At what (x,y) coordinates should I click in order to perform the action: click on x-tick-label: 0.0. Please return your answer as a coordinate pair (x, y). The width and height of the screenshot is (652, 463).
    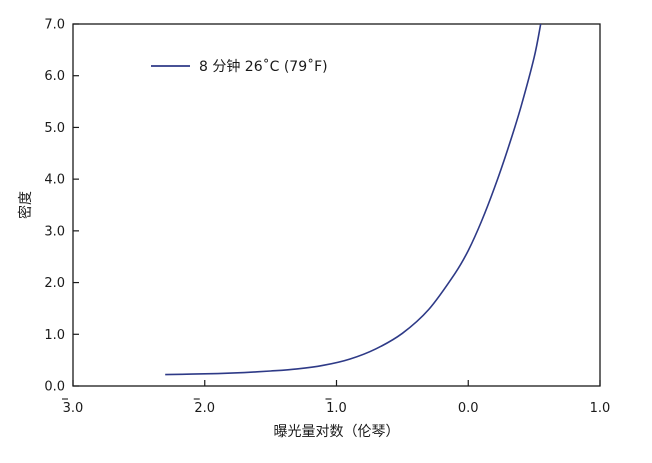
    Looking at the image, I should click on (468, 408).